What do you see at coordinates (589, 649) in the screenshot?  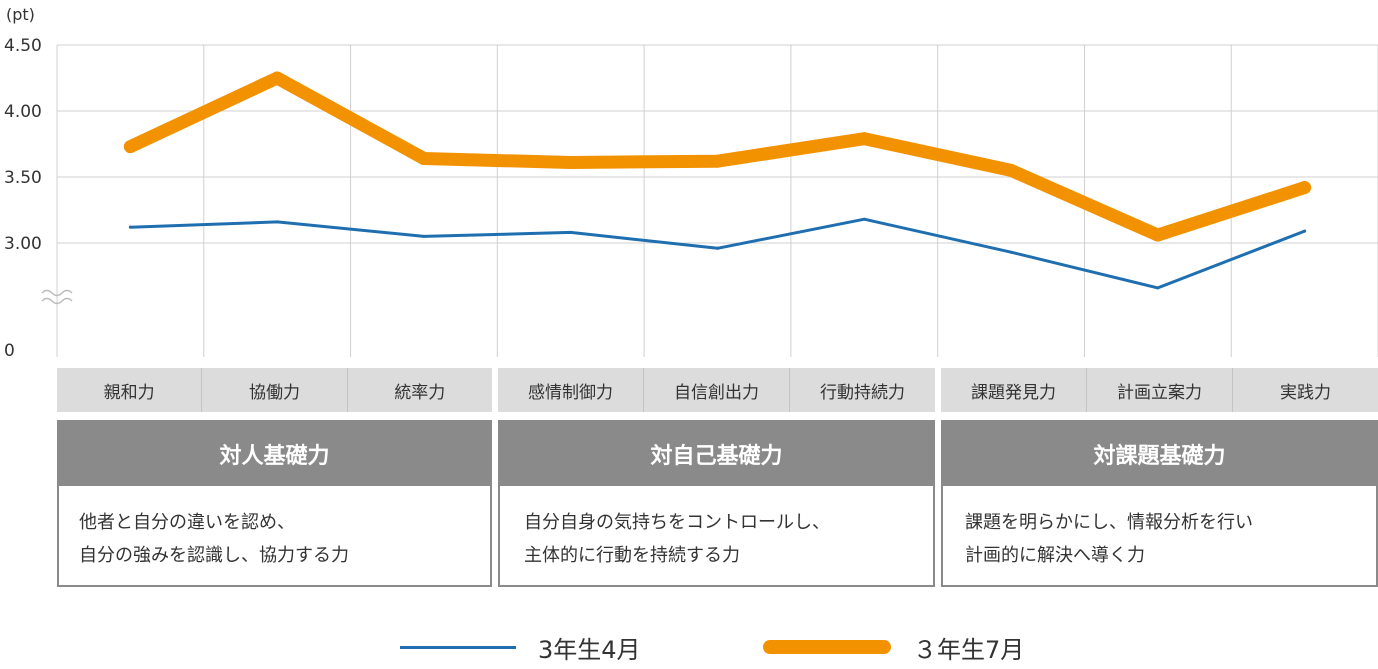 I see `legend-label: 3年生4月` at bounding box center [589, 649].